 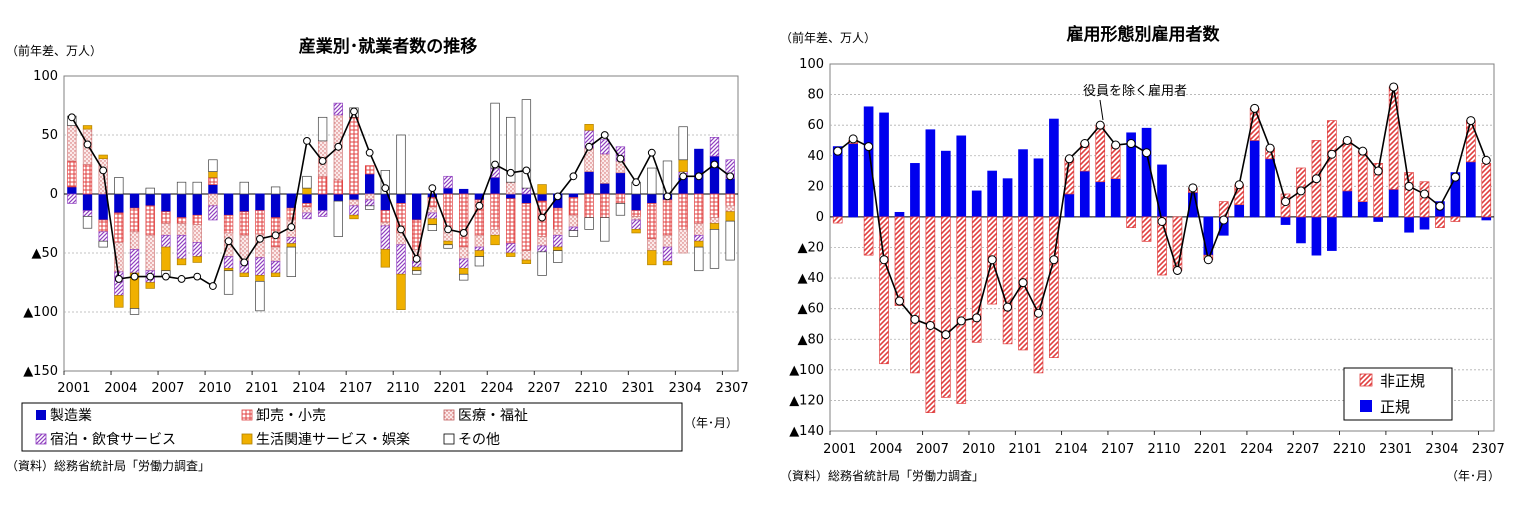 What do you see at coordinates (167, 388) in the screenshot?
I see `x-tick-label: 2007` at bounding box center [167, 388].